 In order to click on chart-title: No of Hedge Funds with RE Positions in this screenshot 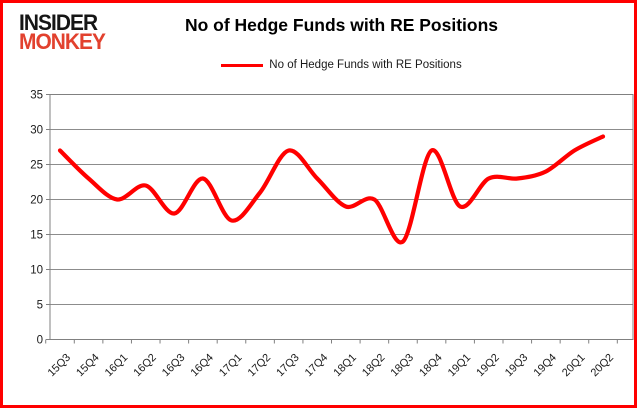, I will do `click(341, 25)`.